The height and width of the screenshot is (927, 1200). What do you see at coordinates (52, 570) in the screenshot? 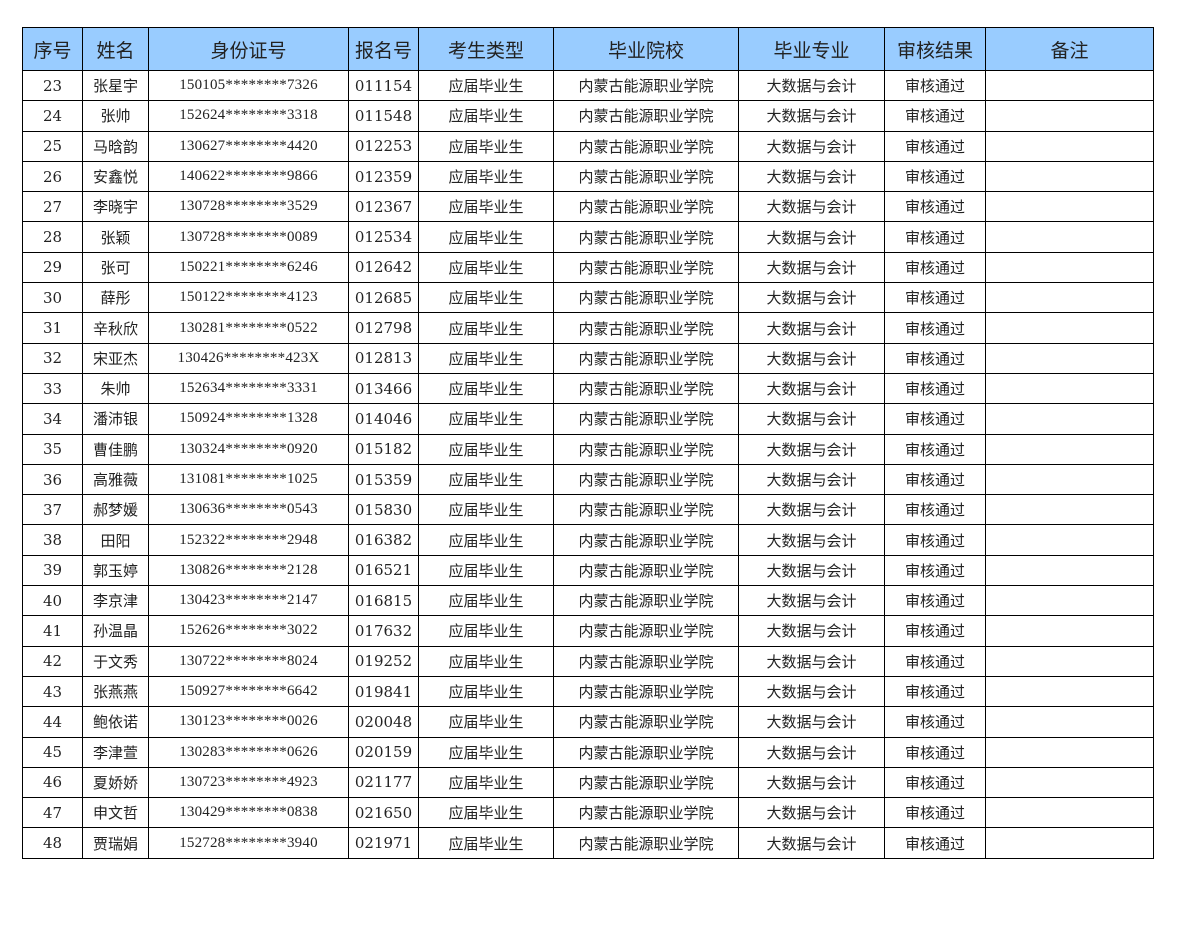
I see `cell-seq: 39` at bounding box center [52, 570].